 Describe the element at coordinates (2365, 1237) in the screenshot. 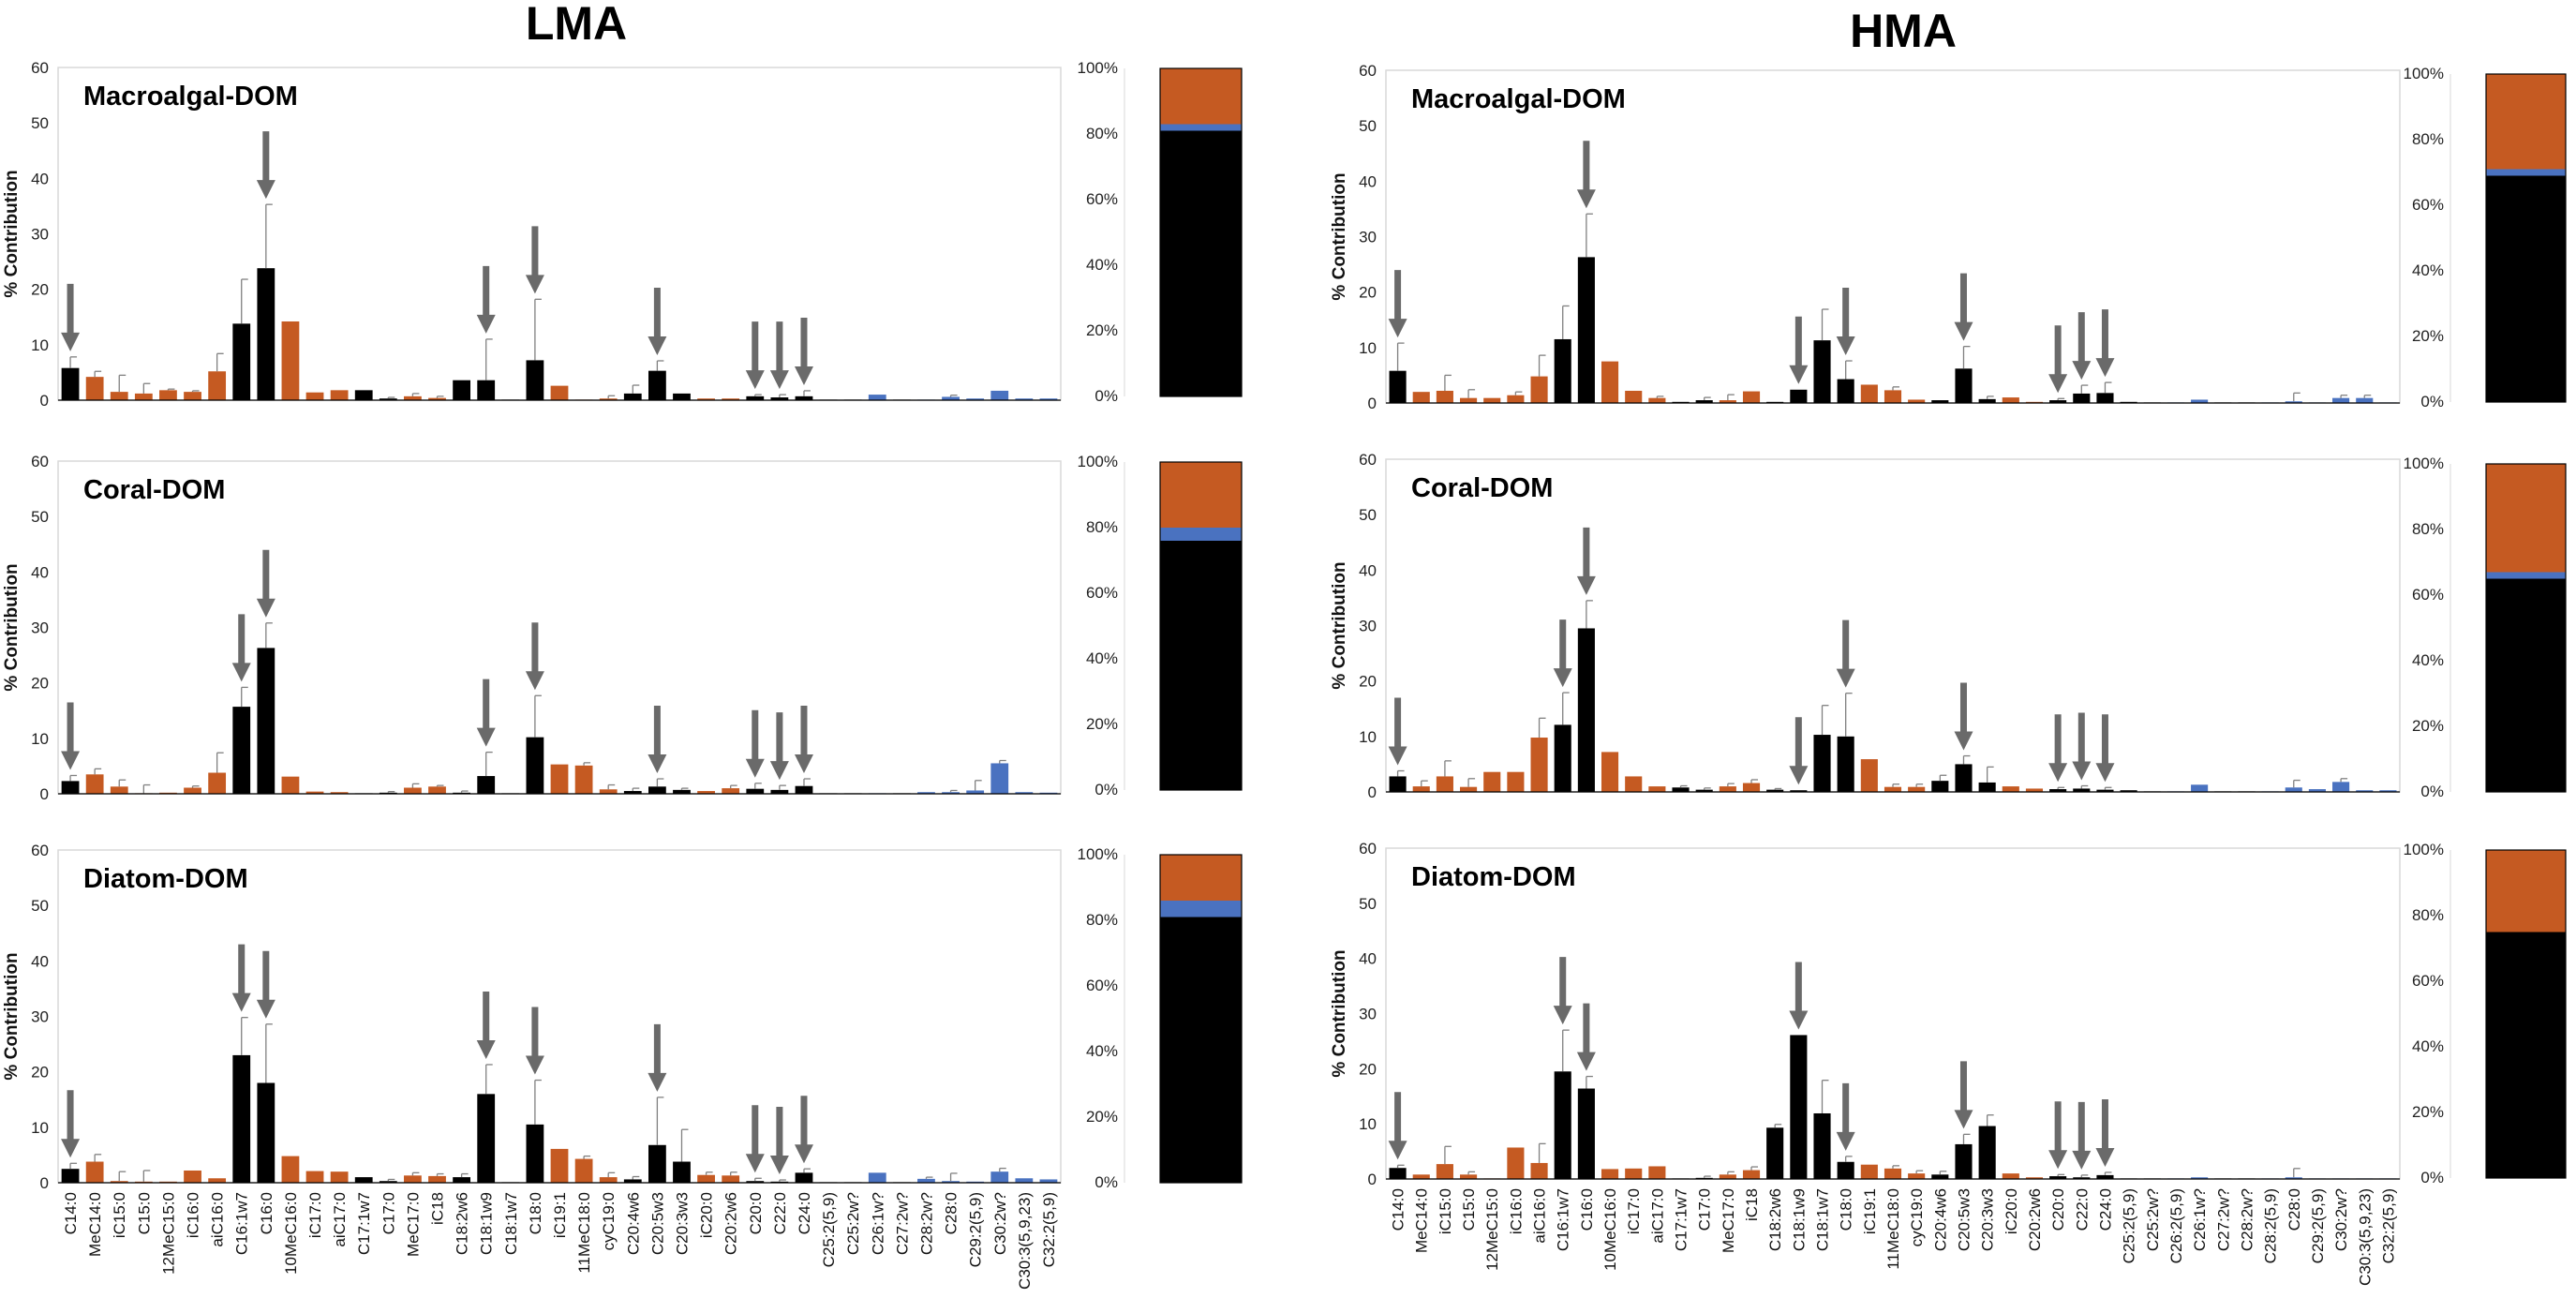

I see `category-label: C30:3(5,9,23)` at that location.